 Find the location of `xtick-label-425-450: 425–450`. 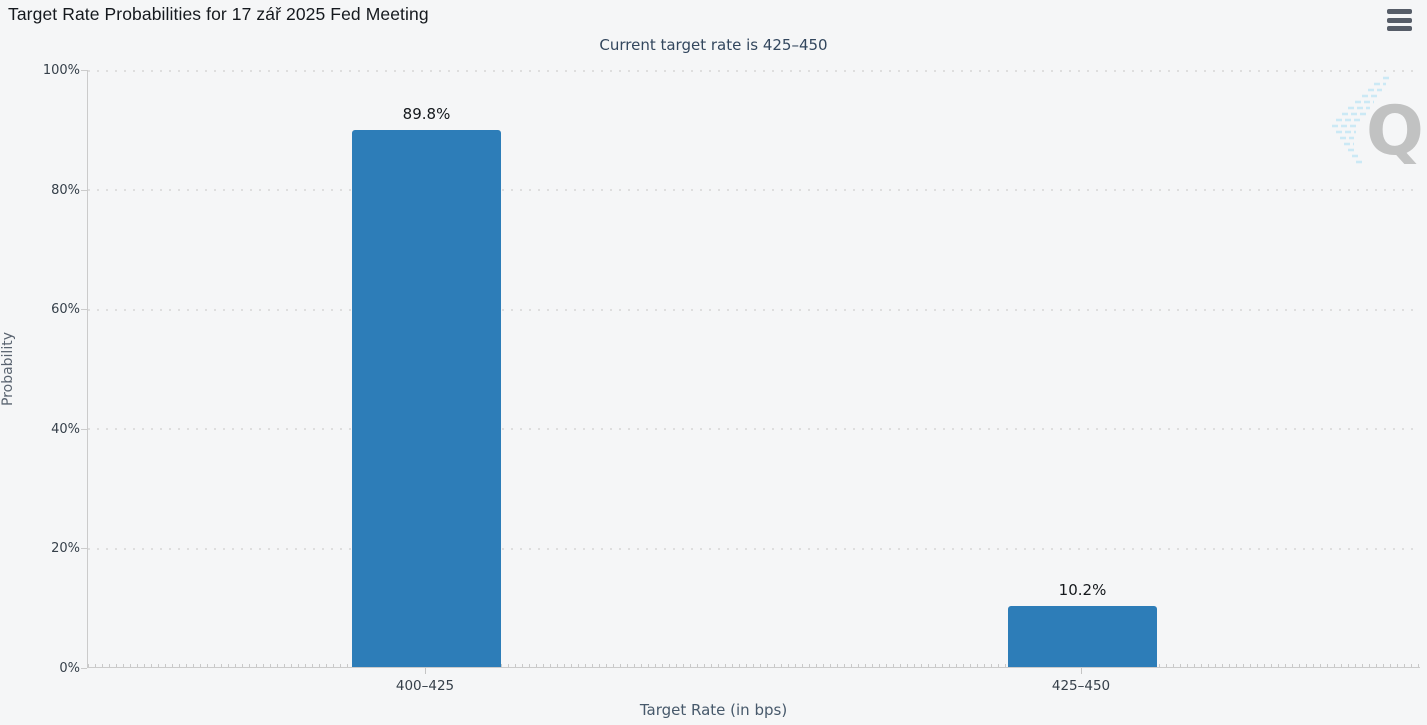

xtick-label-425-450: 425–450 is located at coordinates (1081, 686).